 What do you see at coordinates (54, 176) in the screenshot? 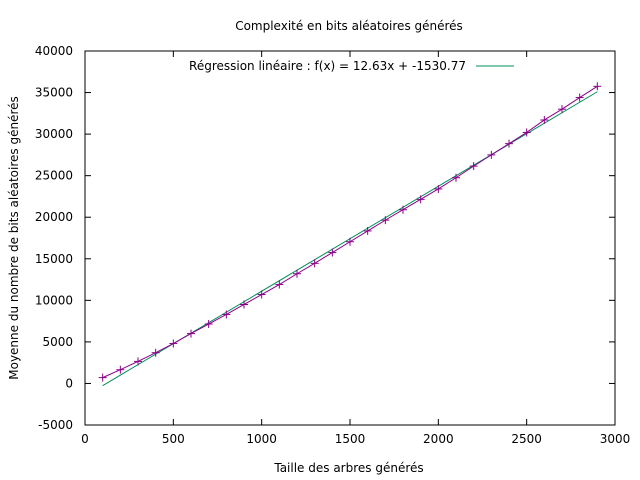
I see `y-tick-label: 25000` at bounding box center [54, 176].